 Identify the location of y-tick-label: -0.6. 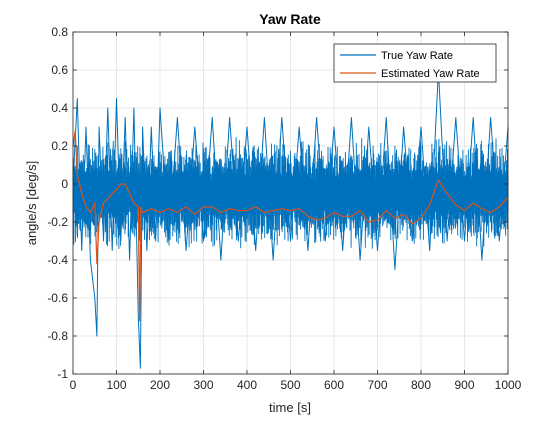
(57, 298).